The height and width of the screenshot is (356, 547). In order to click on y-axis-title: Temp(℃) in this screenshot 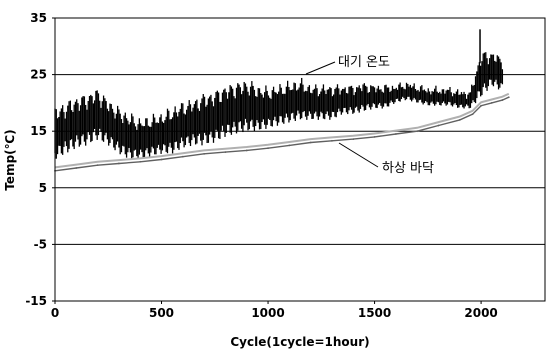, I will do `click(10, 159)`.